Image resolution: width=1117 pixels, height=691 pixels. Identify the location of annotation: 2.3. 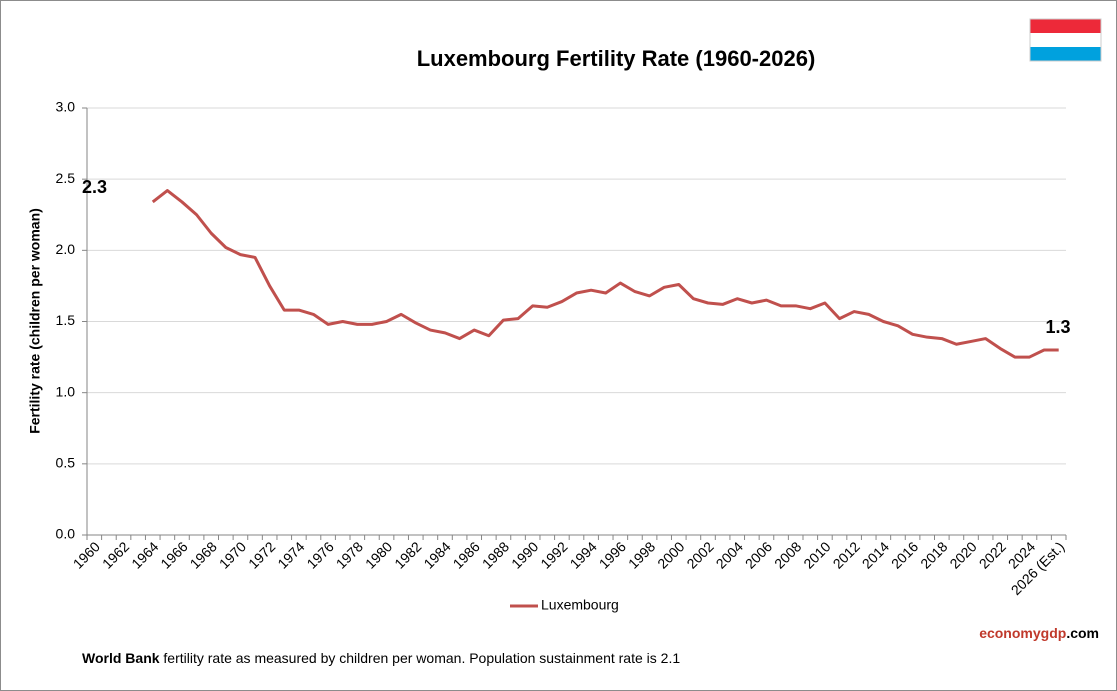
(94, 187).